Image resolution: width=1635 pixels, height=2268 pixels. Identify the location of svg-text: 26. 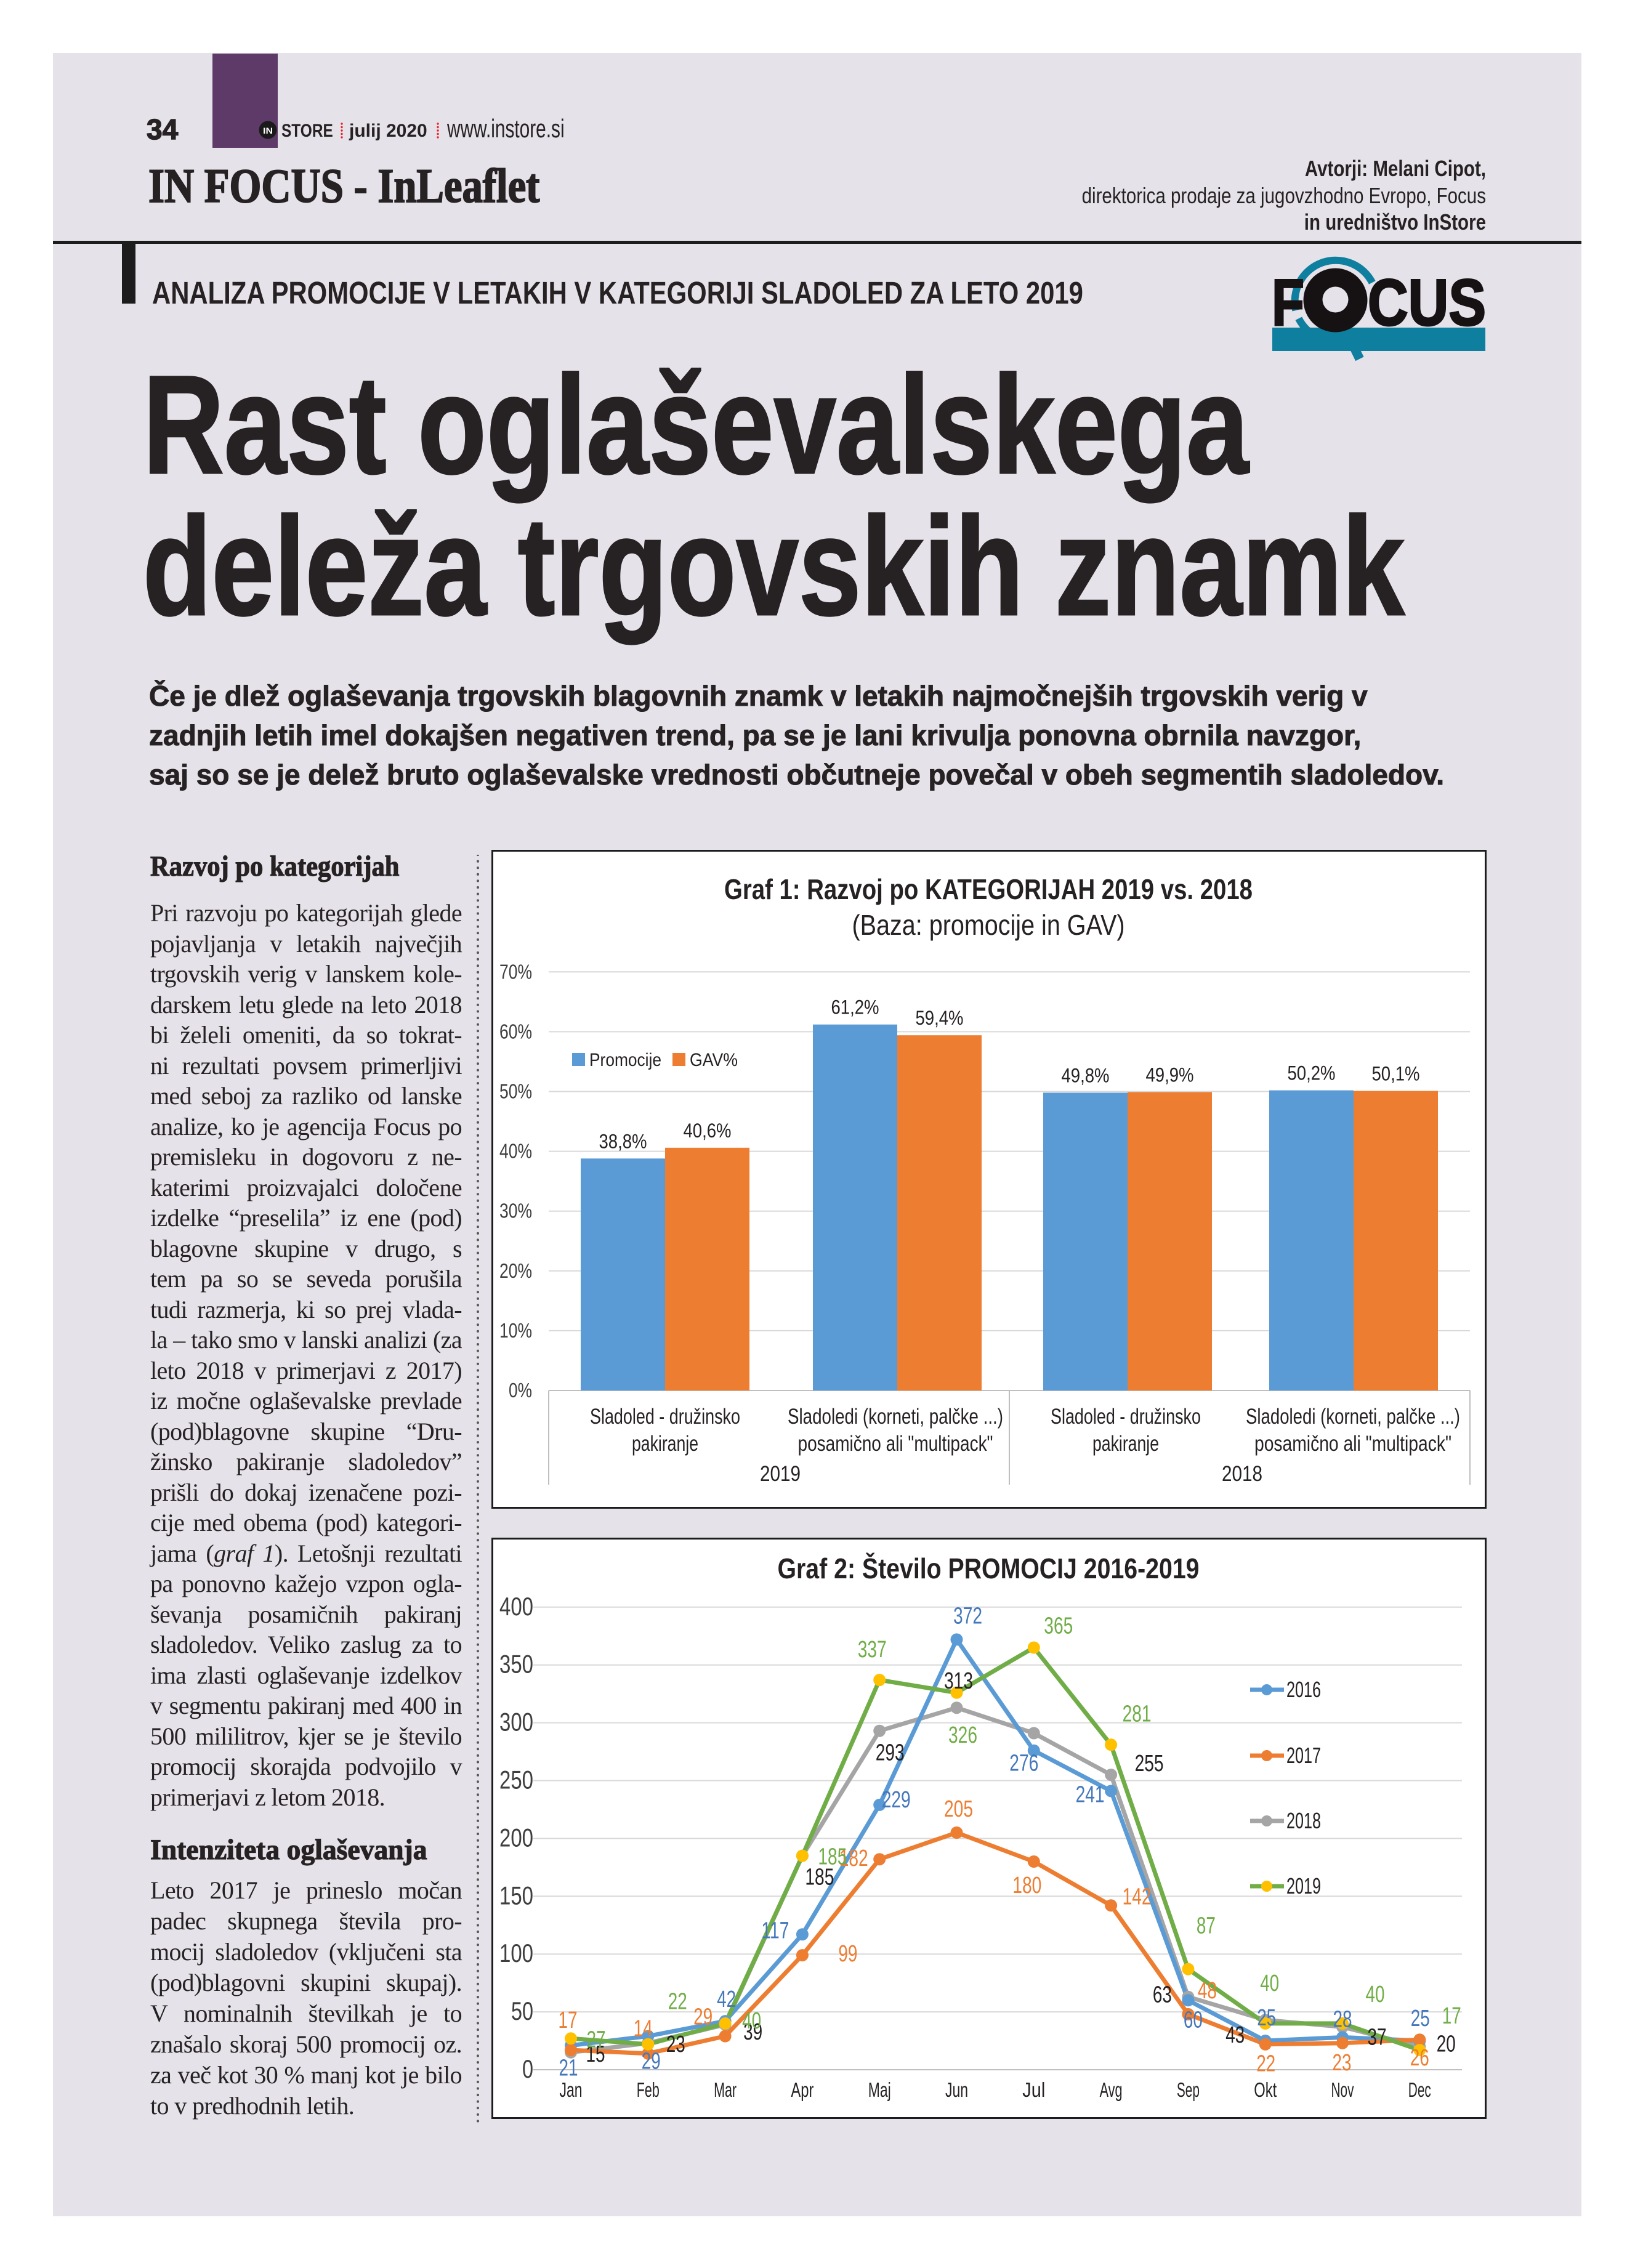
(1419, 2058).